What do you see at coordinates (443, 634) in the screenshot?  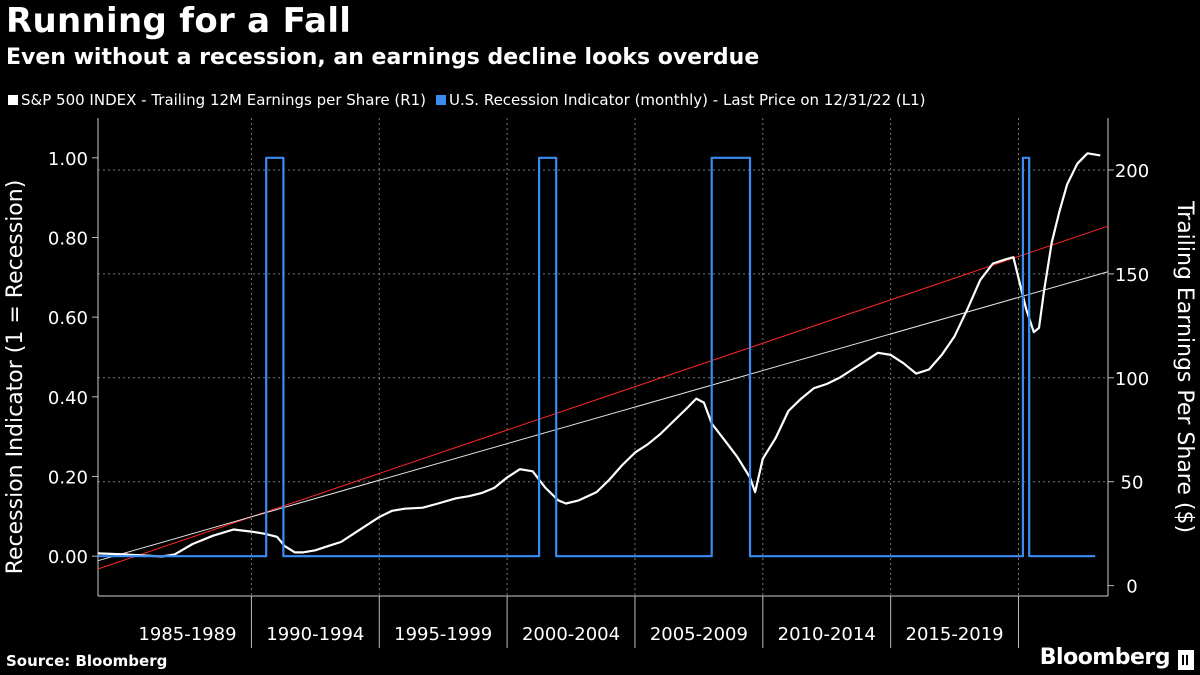 I see `x-category-label: 1995-1999` at bounding box center [443, 634].